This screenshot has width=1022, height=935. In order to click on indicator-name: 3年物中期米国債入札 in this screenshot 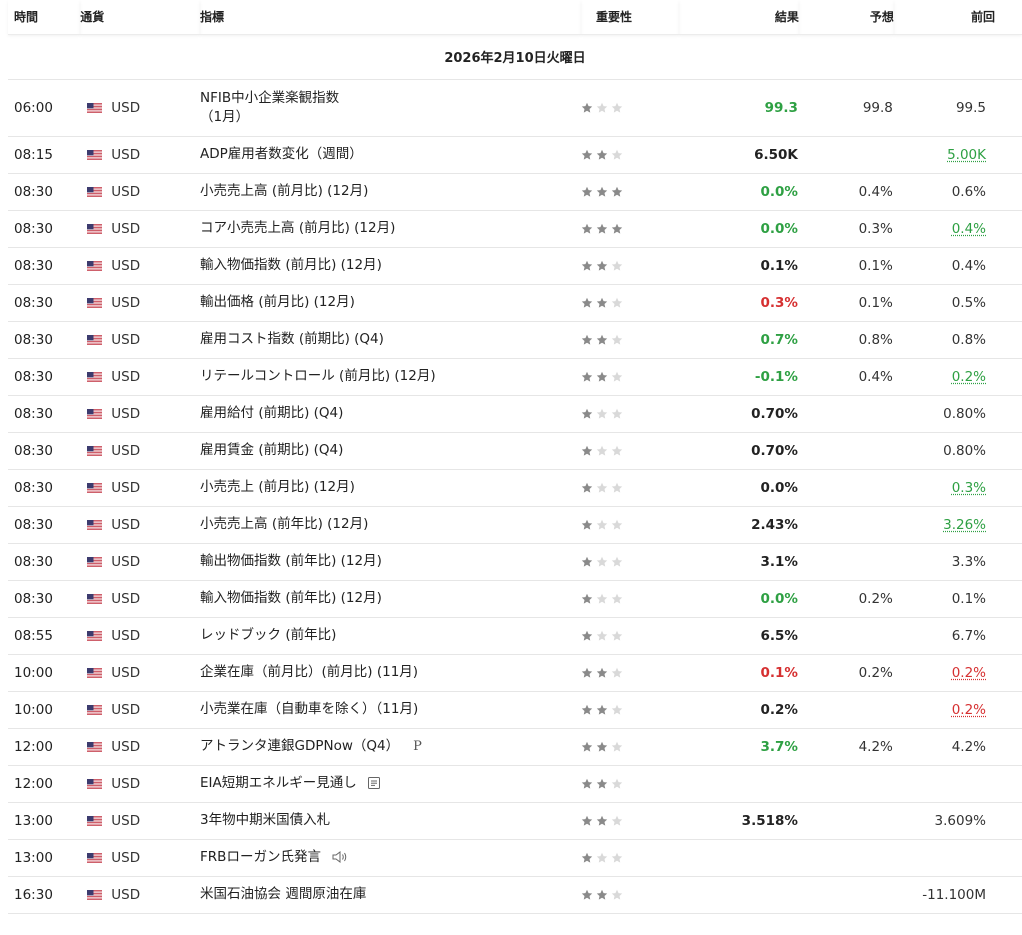, I will do `click(265, 820)`.